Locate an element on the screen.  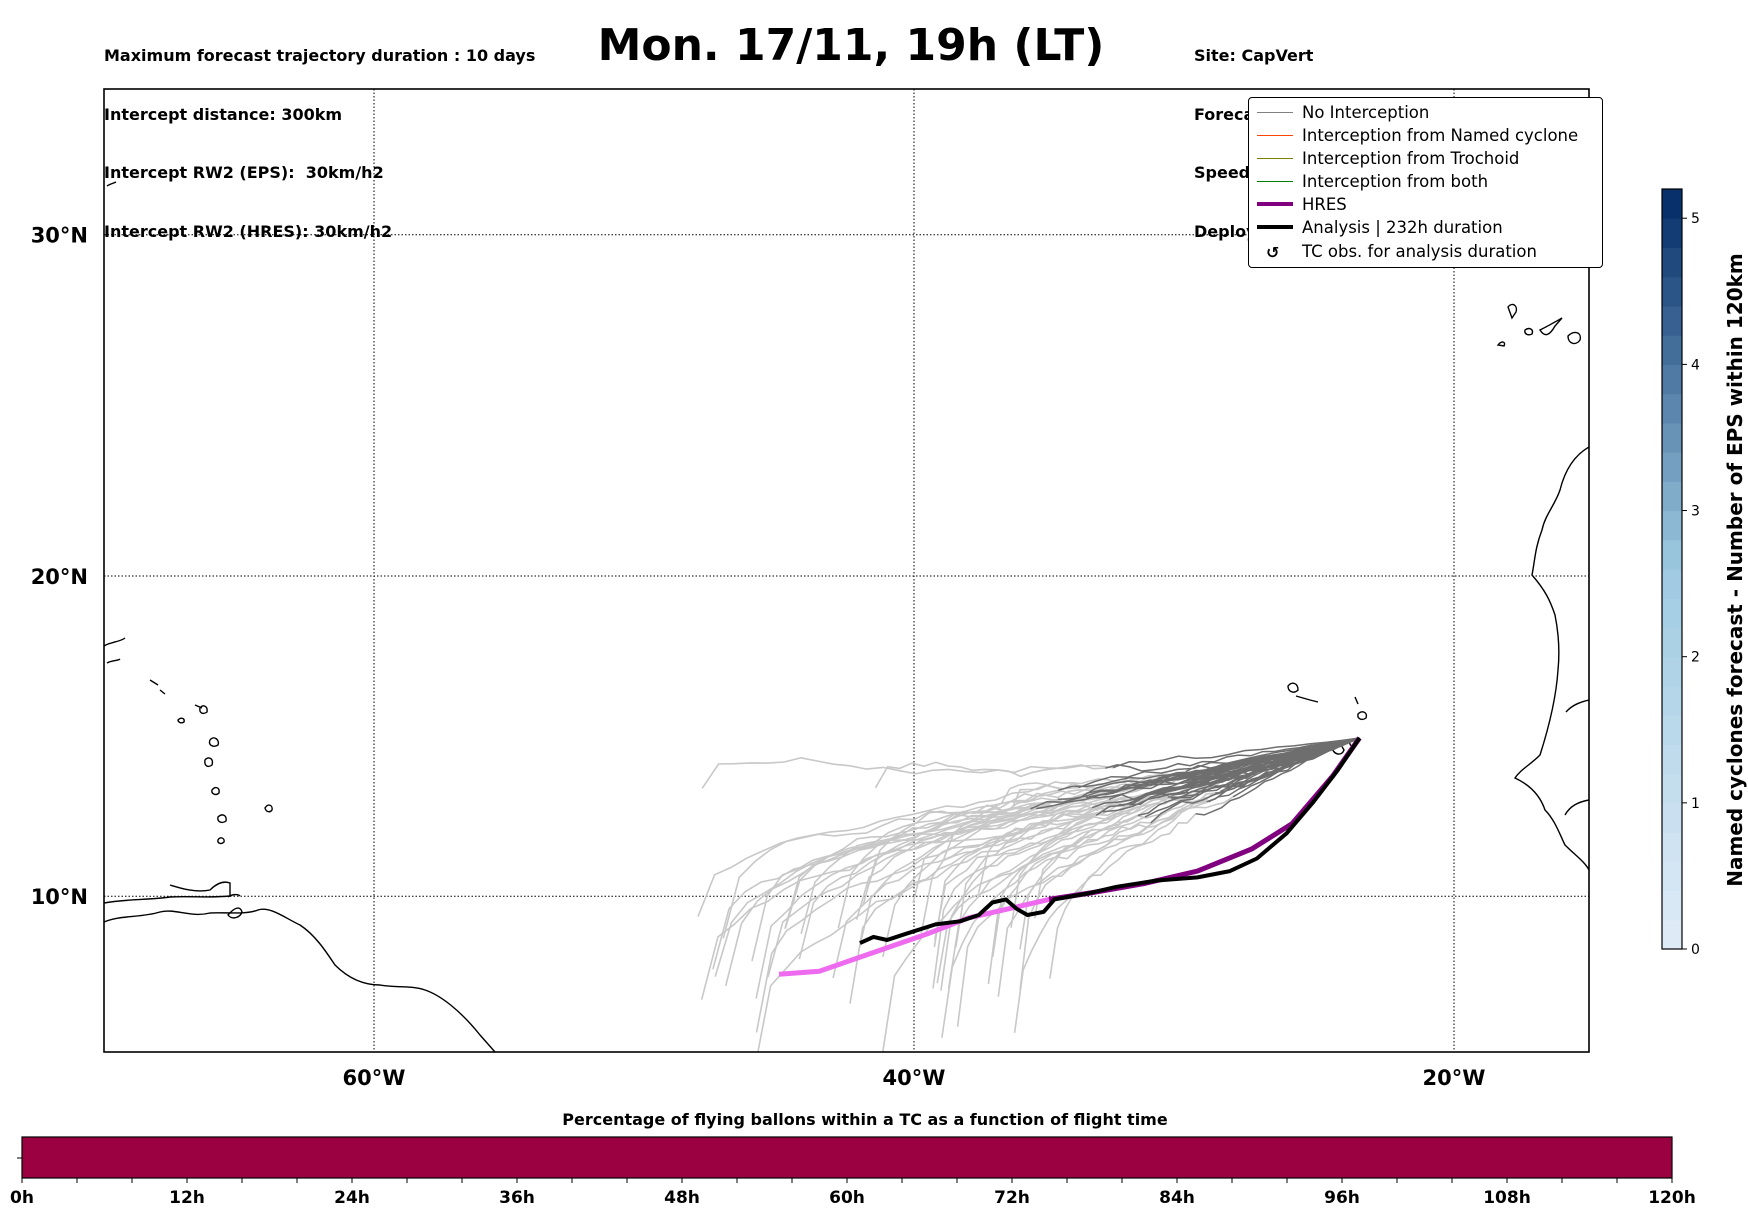
colorbar-tick-label: 30 is located at coordinates (1695, 512).